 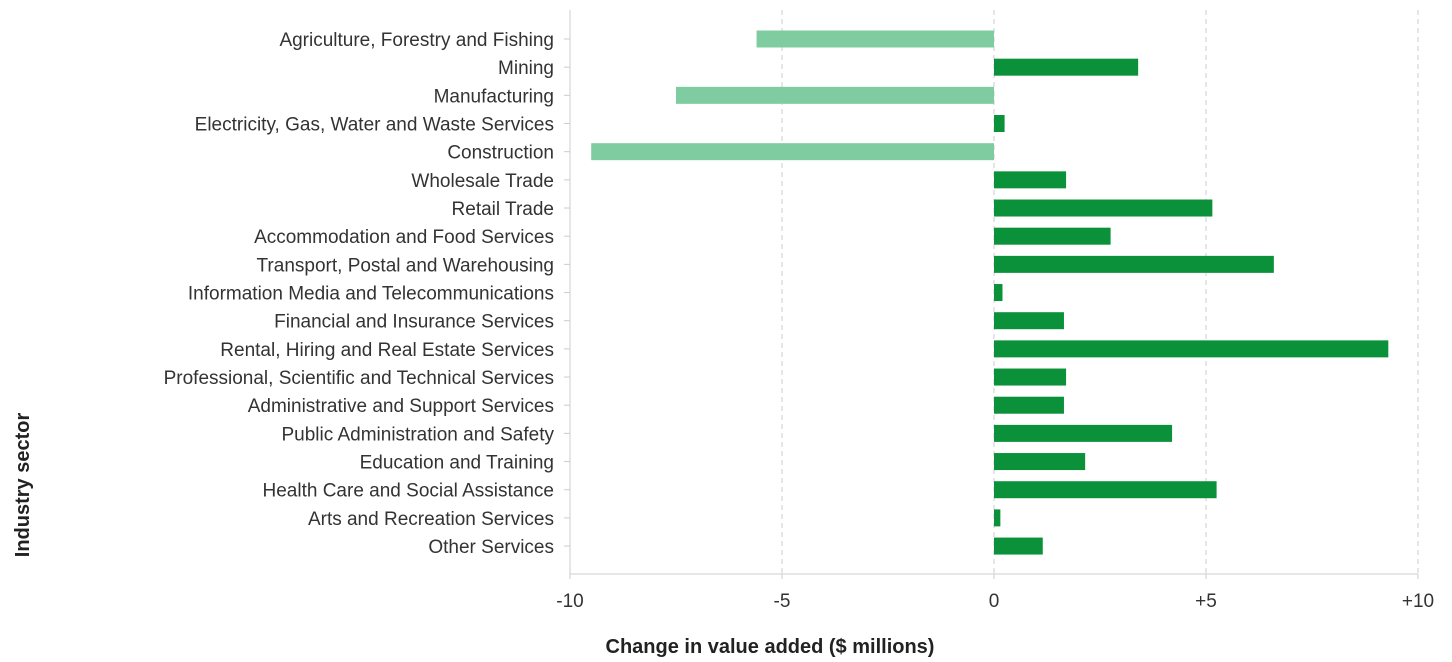 I want to click on category-label-11: Rental, Hiring and Real Estate Services, so click(x=387, y=350).